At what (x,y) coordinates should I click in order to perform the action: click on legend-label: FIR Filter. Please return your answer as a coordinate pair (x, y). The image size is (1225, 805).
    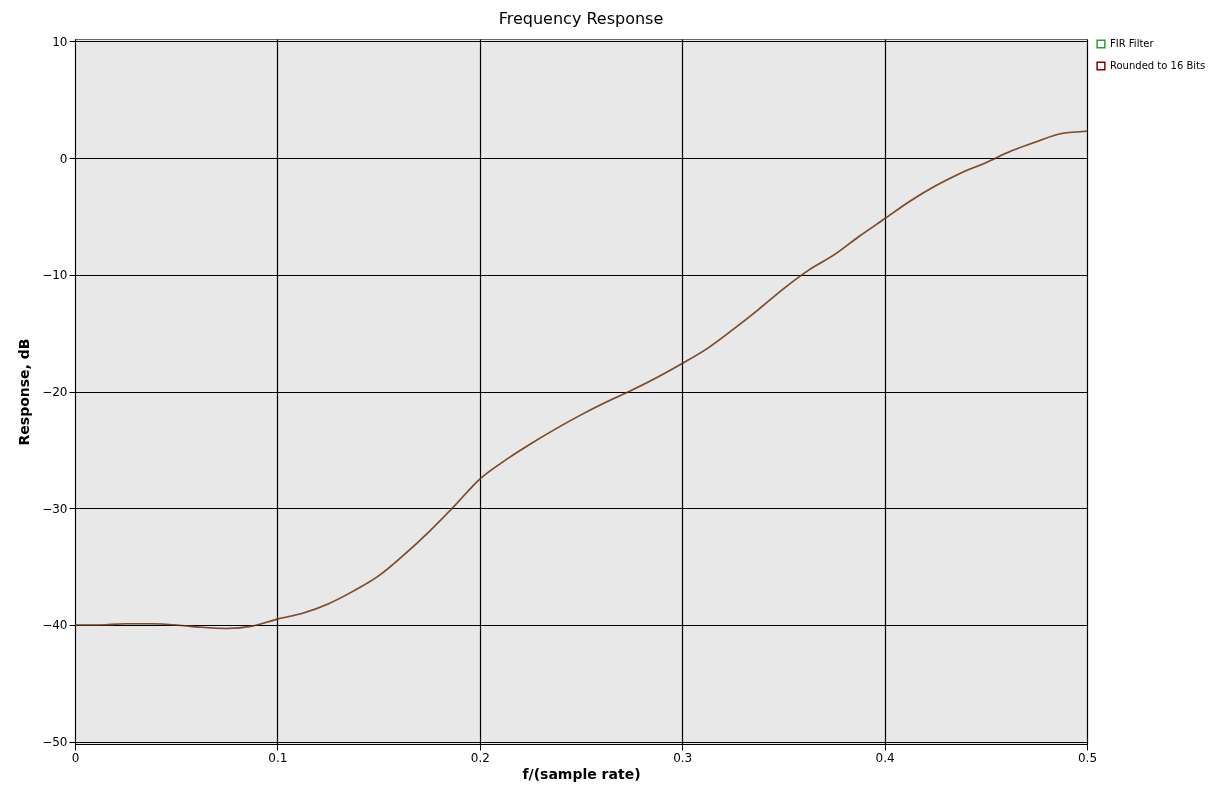
    Looking at the image, I should click on (1132, 43).